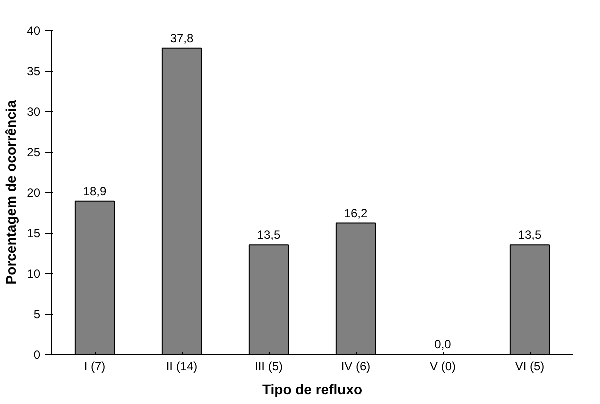 This screenshot has height=404, width=600. Describe the element at coordinates (269, 367) in the screenshot. I see `x-tick-label: III (5)` at that location.